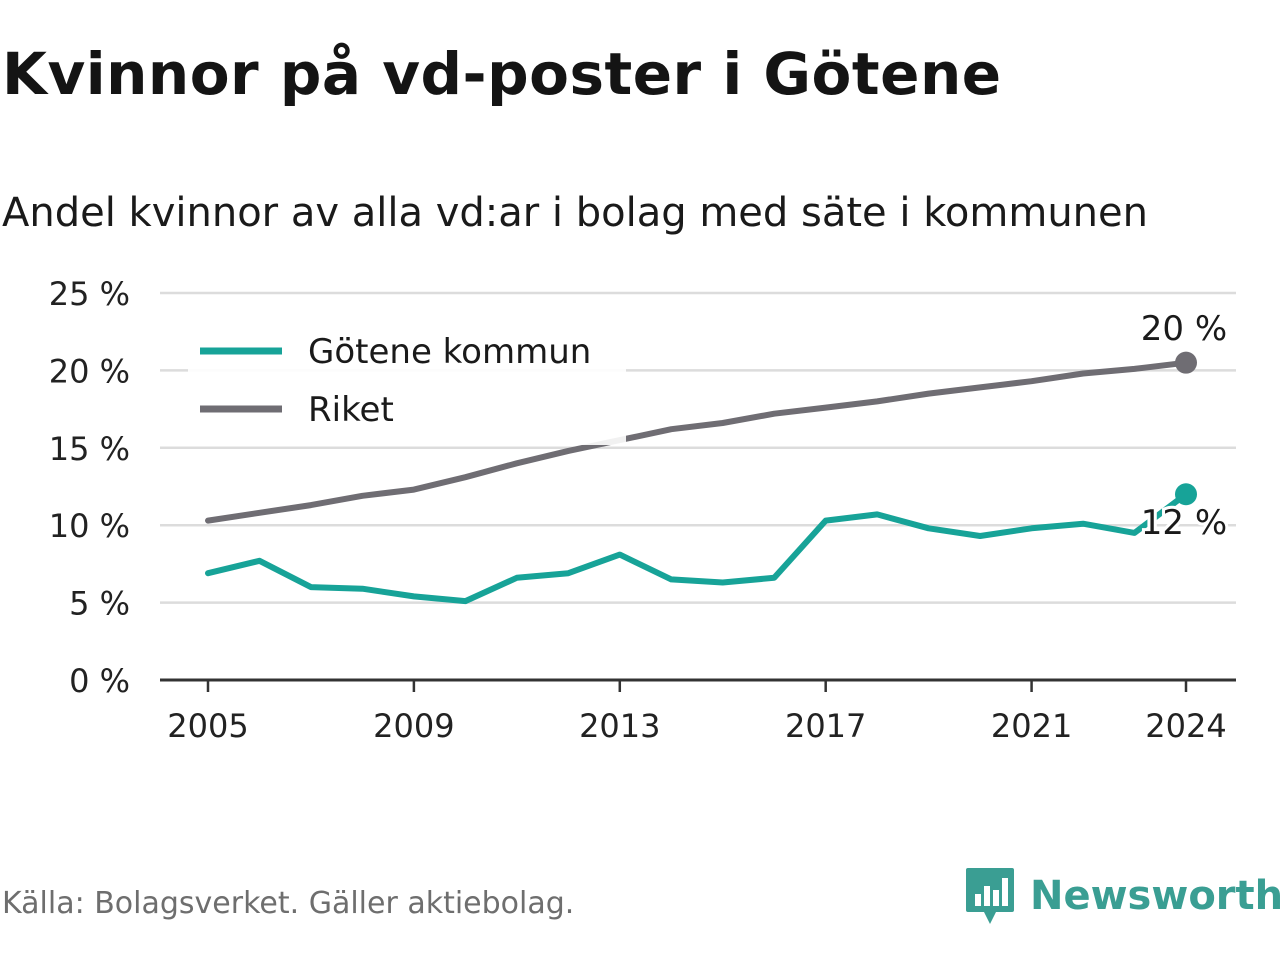 This screenshot has width=1280, height=960. What do you see at coordinates (89, 449) in the screenshot?
I see `y-tick-label: 15 %` at bounding box center [89, 449].